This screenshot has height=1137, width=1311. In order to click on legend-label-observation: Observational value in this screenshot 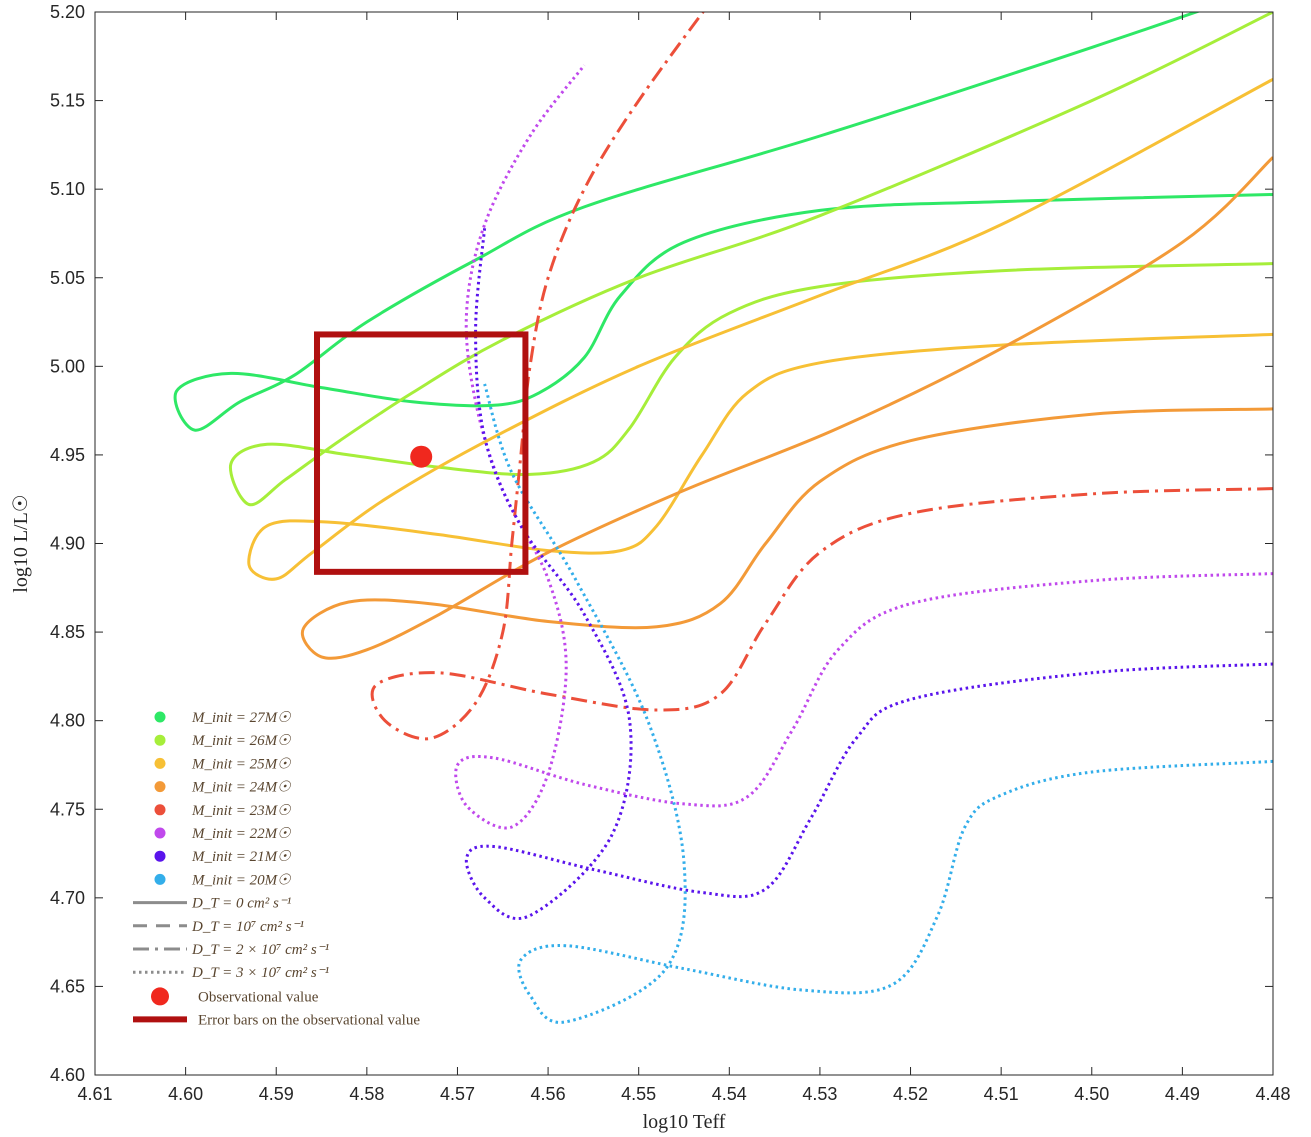, I will do `click(258, 997)`.